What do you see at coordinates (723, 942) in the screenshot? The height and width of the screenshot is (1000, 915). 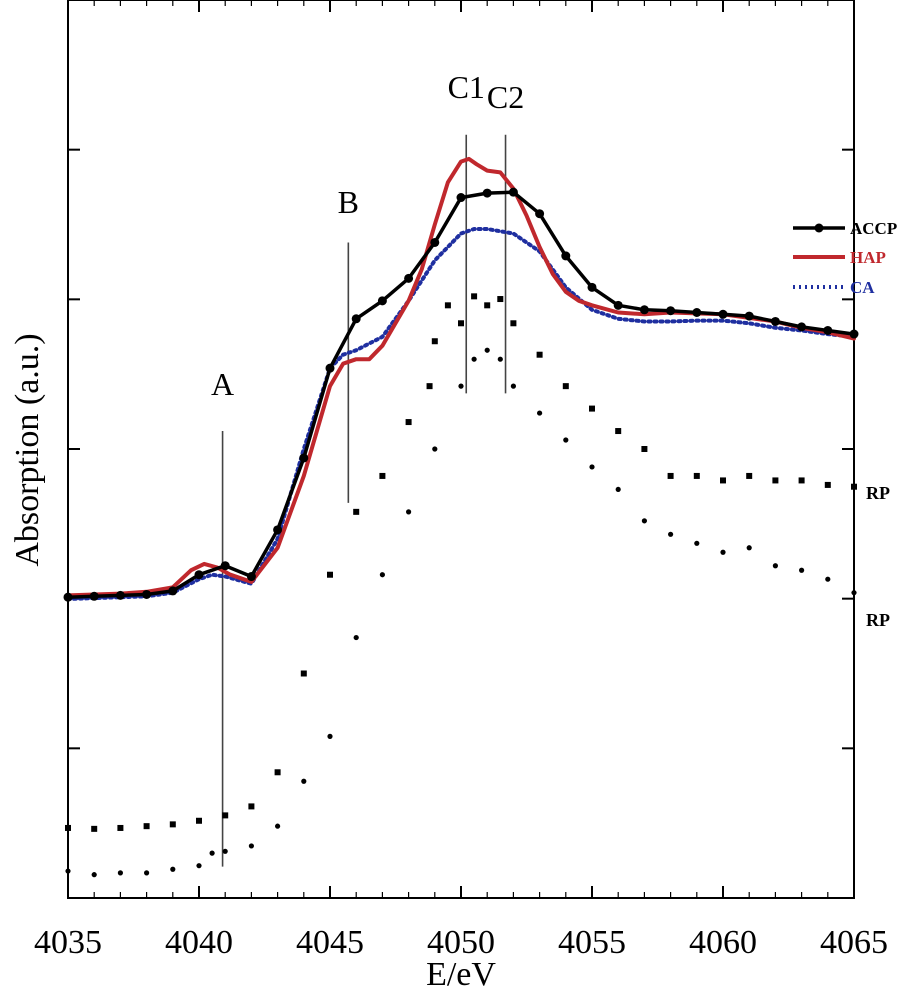 I see `x-tick-label: 4060` at bounding box center [723, 942].